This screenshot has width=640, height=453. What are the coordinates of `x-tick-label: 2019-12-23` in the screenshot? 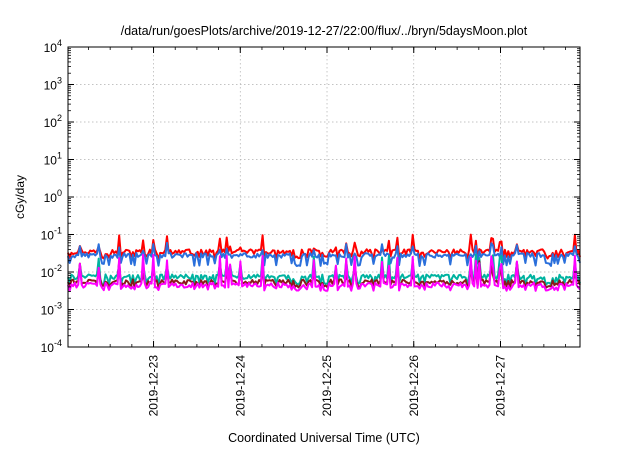 It's located at (154, 386).